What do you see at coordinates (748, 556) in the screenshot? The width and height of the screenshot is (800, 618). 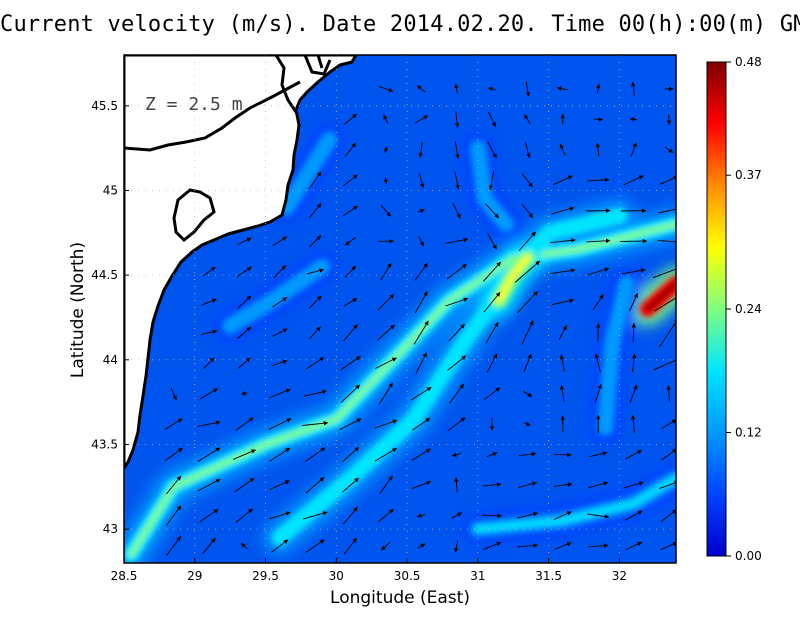 I see `colorbar-tick-label: 0.00` at bounding box center [748, 556].